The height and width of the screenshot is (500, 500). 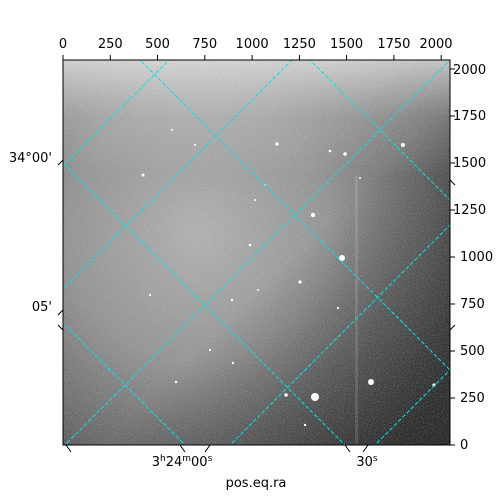 I want to click on right-tick-label: 1500, so click(x=469, y=163).